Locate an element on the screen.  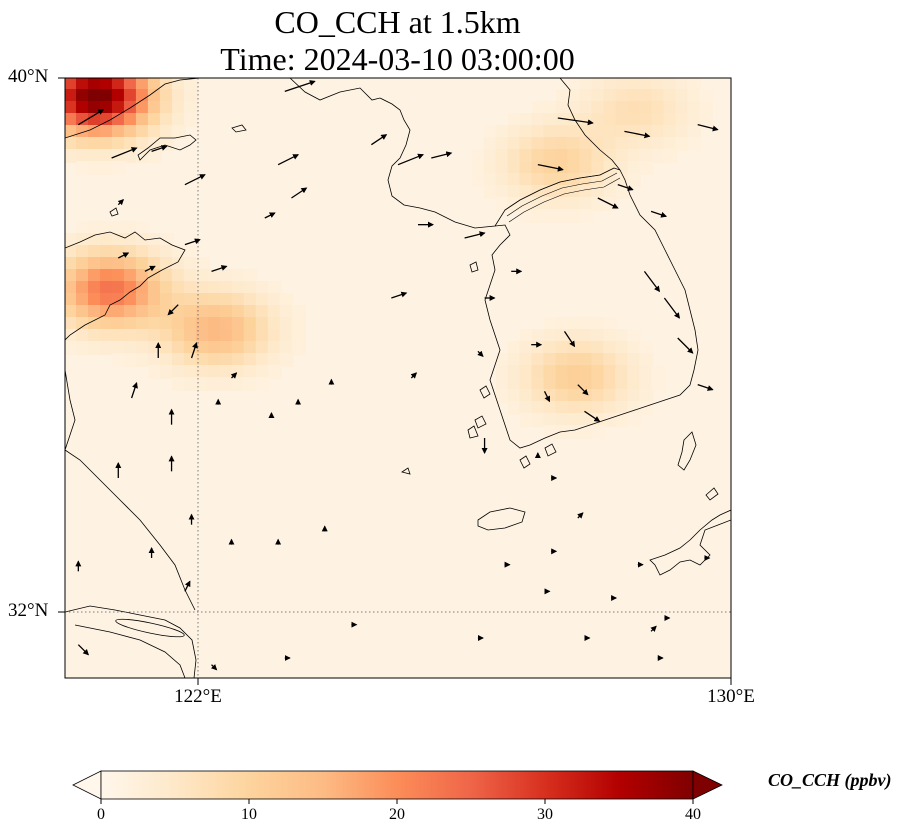
lon-label-122e: 122°E is located at coordinates (198, 696).